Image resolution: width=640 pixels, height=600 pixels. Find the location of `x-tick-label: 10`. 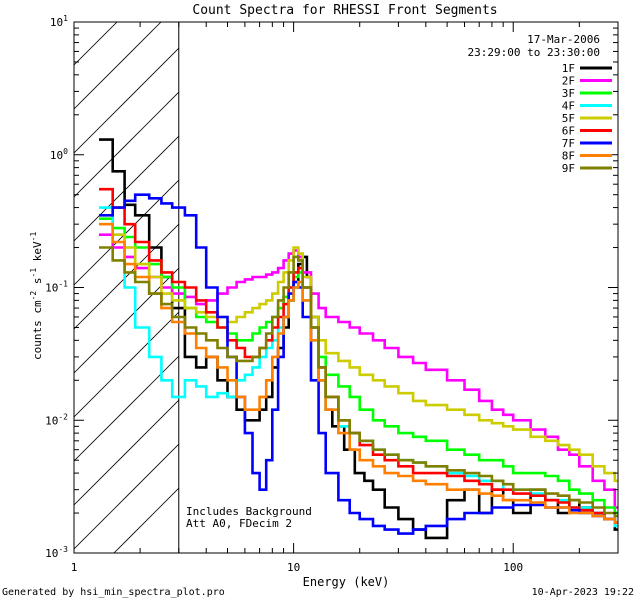

x-tick-label: 10 is located at coordinates (293, 567).